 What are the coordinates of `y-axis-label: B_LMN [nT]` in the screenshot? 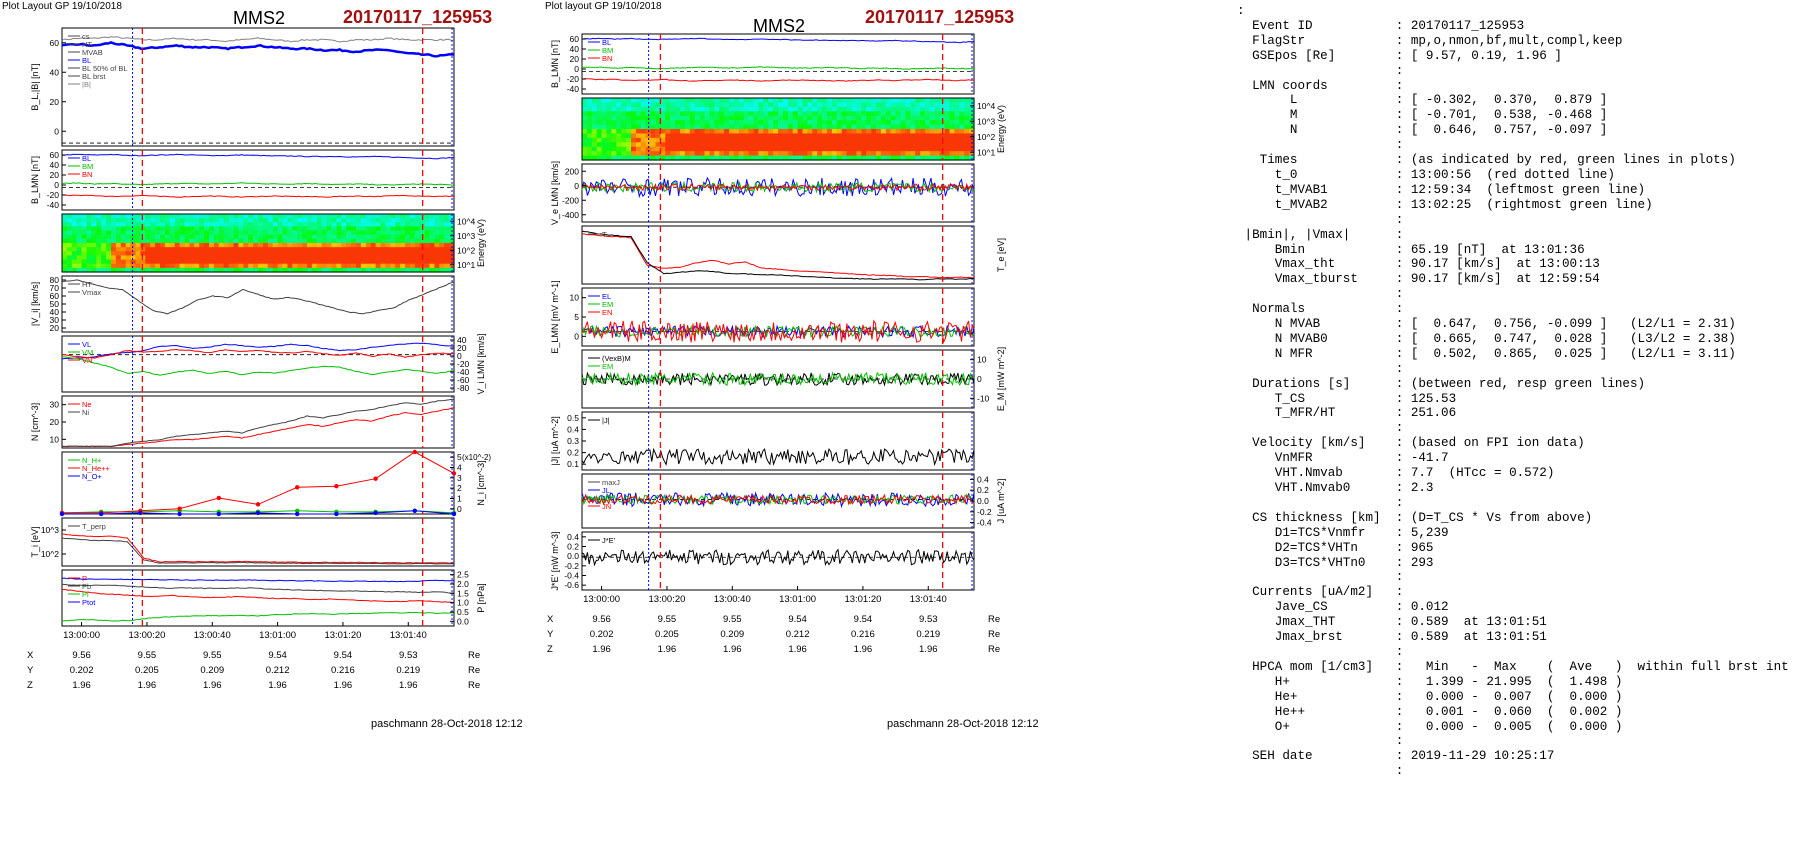 It's located at (555, 64).